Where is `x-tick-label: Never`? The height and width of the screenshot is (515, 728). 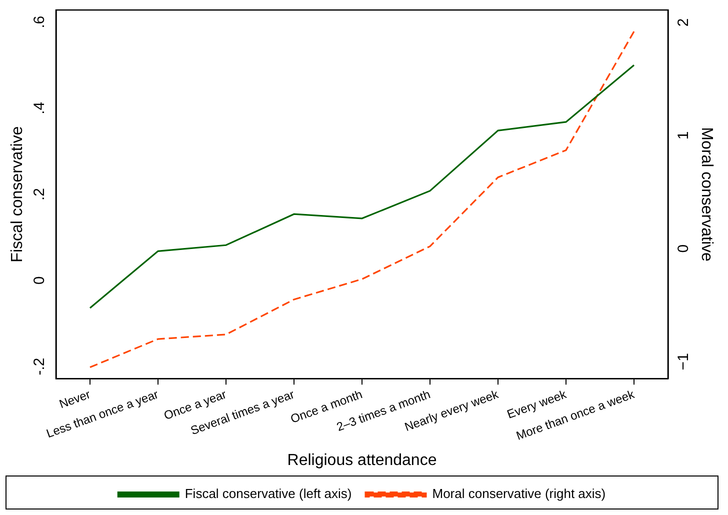 x-tick-label: Never is located at coordinates (74, 399).